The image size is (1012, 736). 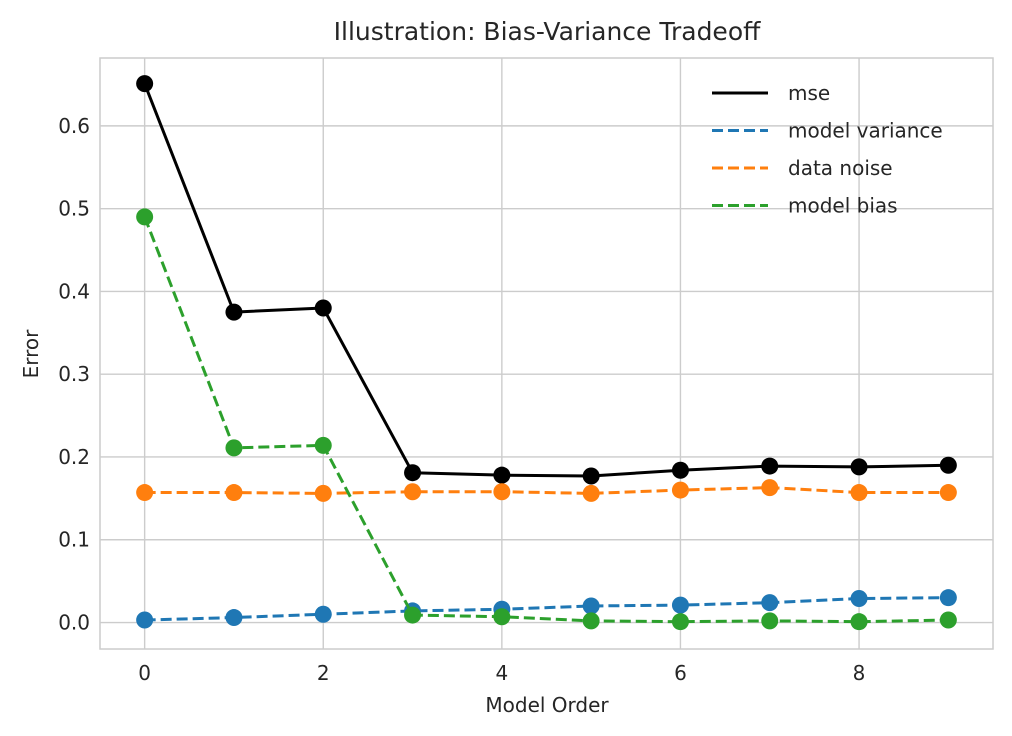 What do you see at coordinates (323, 673) in the screenshot?
I see `x-tick-label: 2` at bounding box center [323, 673].